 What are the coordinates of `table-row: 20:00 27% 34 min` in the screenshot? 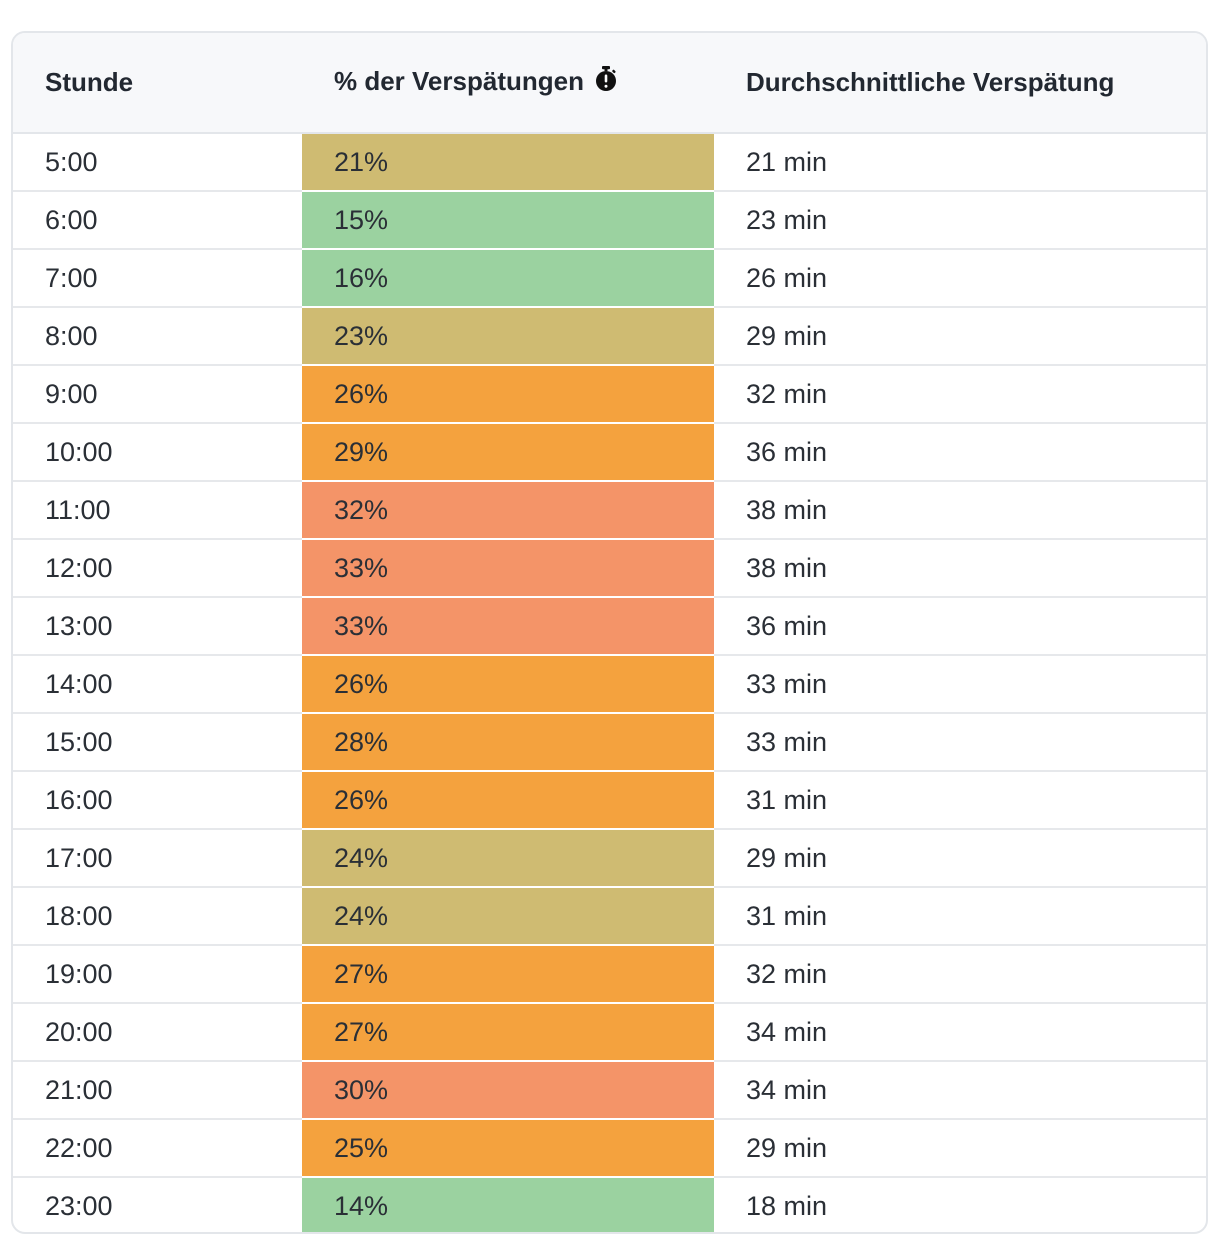 It's located at (609, 1032).